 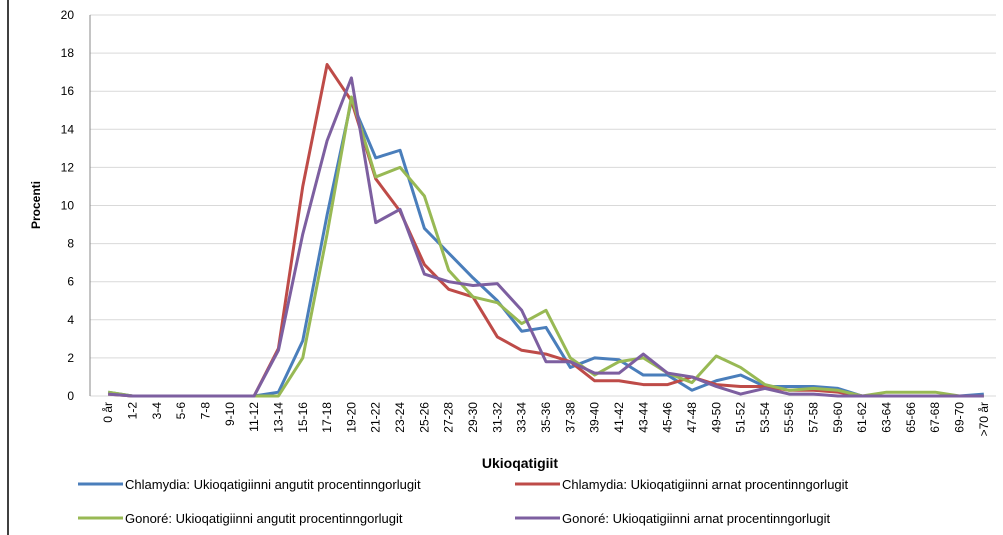 What do you see at coordinates (595, 417) in the screenshot?
I see `x-tick-label: 39-40` at bounding box center [595, 417].